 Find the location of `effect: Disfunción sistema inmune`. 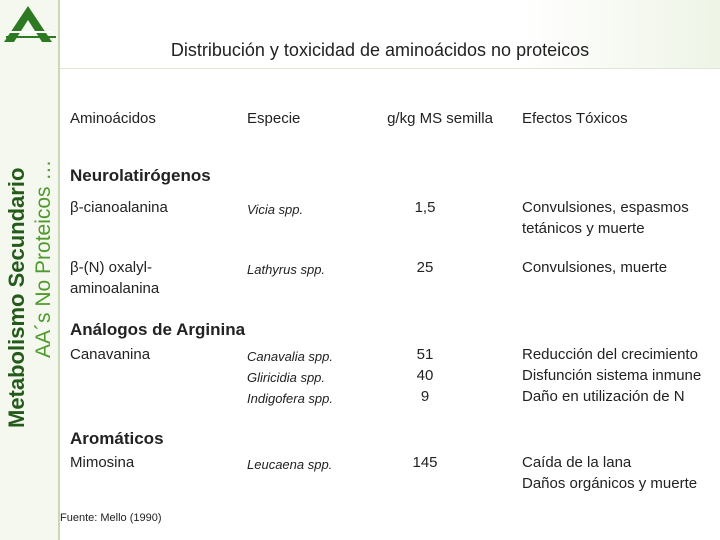

effect: Disfunción sistema inmune is located at coordinates (612, 375).